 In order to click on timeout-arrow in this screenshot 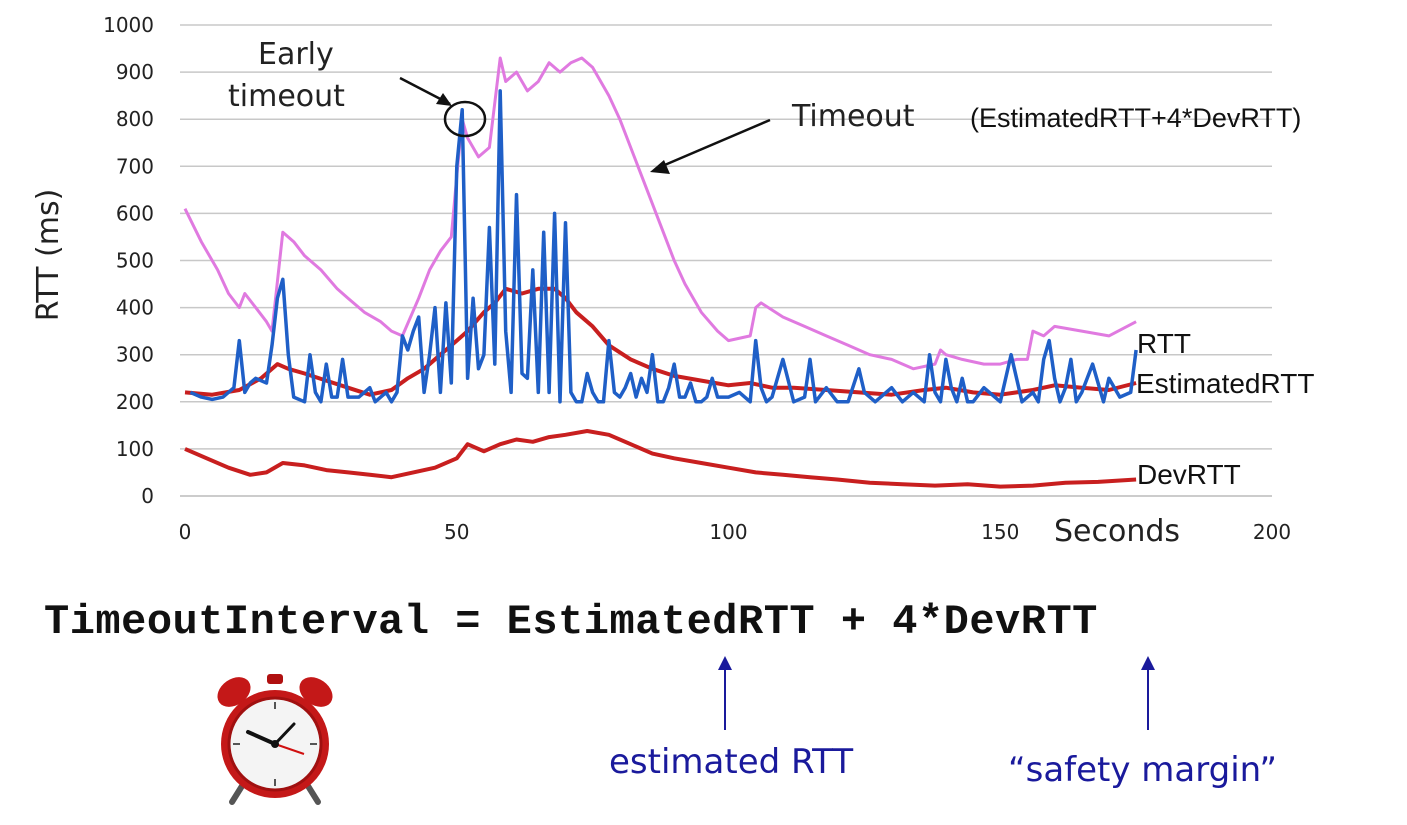, I will do `click(715, 143)`.